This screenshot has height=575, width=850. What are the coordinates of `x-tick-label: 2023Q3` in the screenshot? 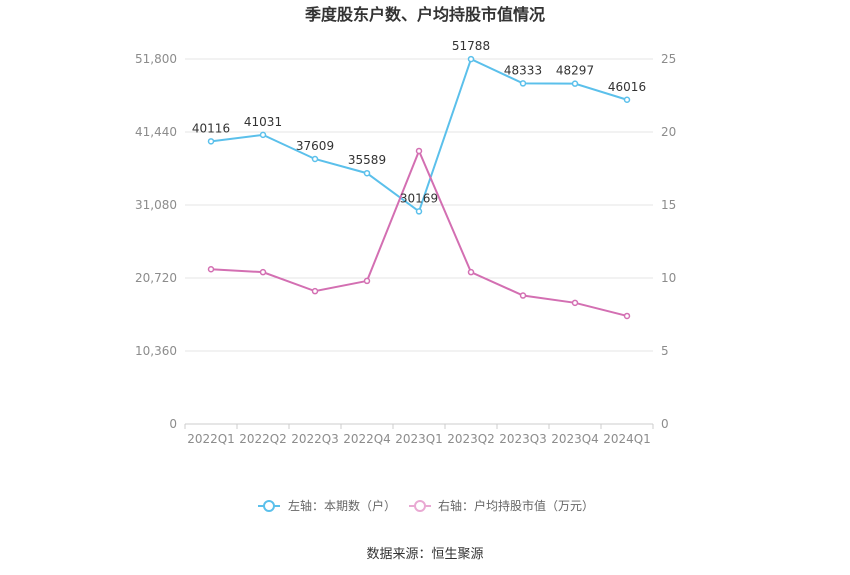 It's located at (523, 439).